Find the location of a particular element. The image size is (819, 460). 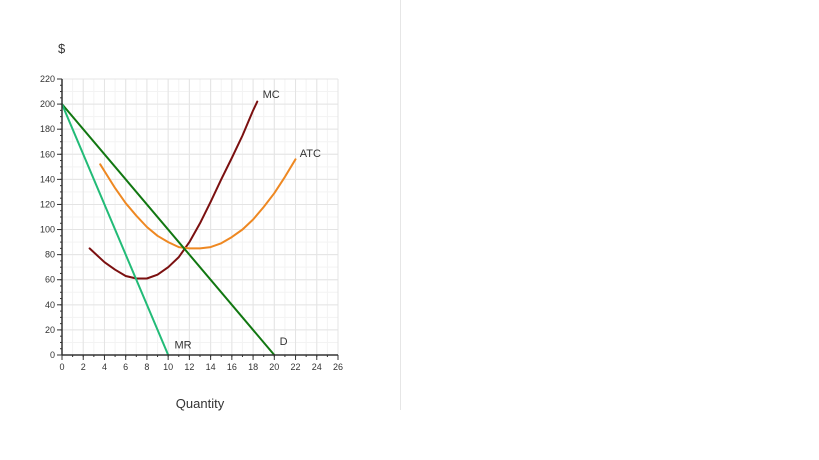

series-line-d is located at coordinates (168, 229).